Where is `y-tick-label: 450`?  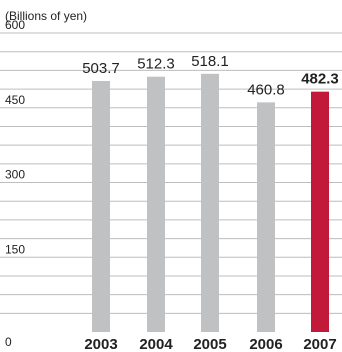
y-tick-label: 450 is located at coordinates (15, 100).